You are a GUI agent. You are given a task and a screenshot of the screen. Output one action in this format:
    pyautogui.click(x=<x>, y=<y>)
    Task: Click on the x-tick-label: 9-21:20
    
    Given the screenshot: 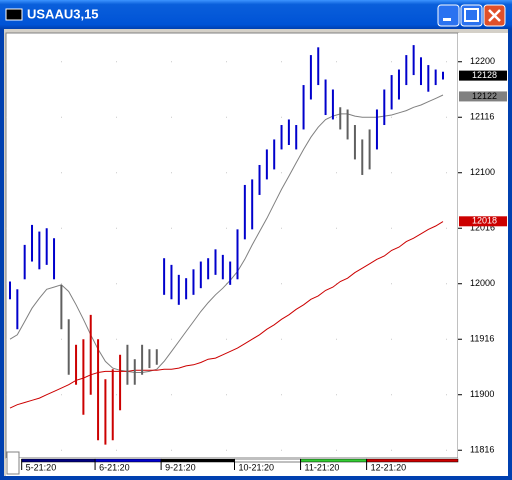 What is the action you would take?
    pyautogui.click(x=180, y=467)
    